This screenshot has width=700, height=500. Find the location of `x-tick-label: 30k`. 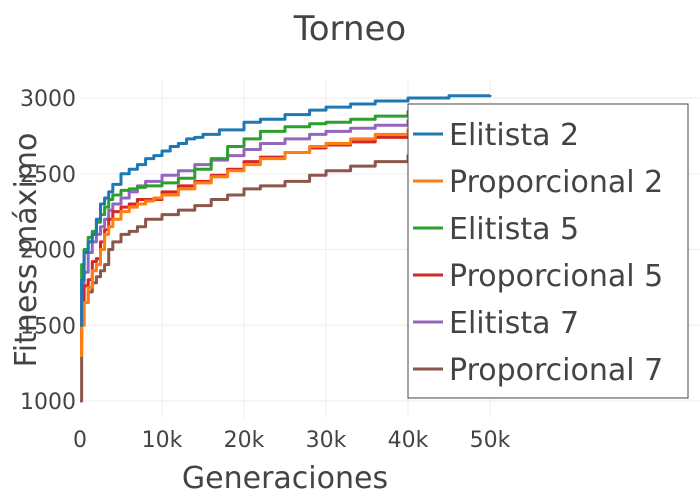

x-tick-label: 30k is located at coordinates (326, 440).